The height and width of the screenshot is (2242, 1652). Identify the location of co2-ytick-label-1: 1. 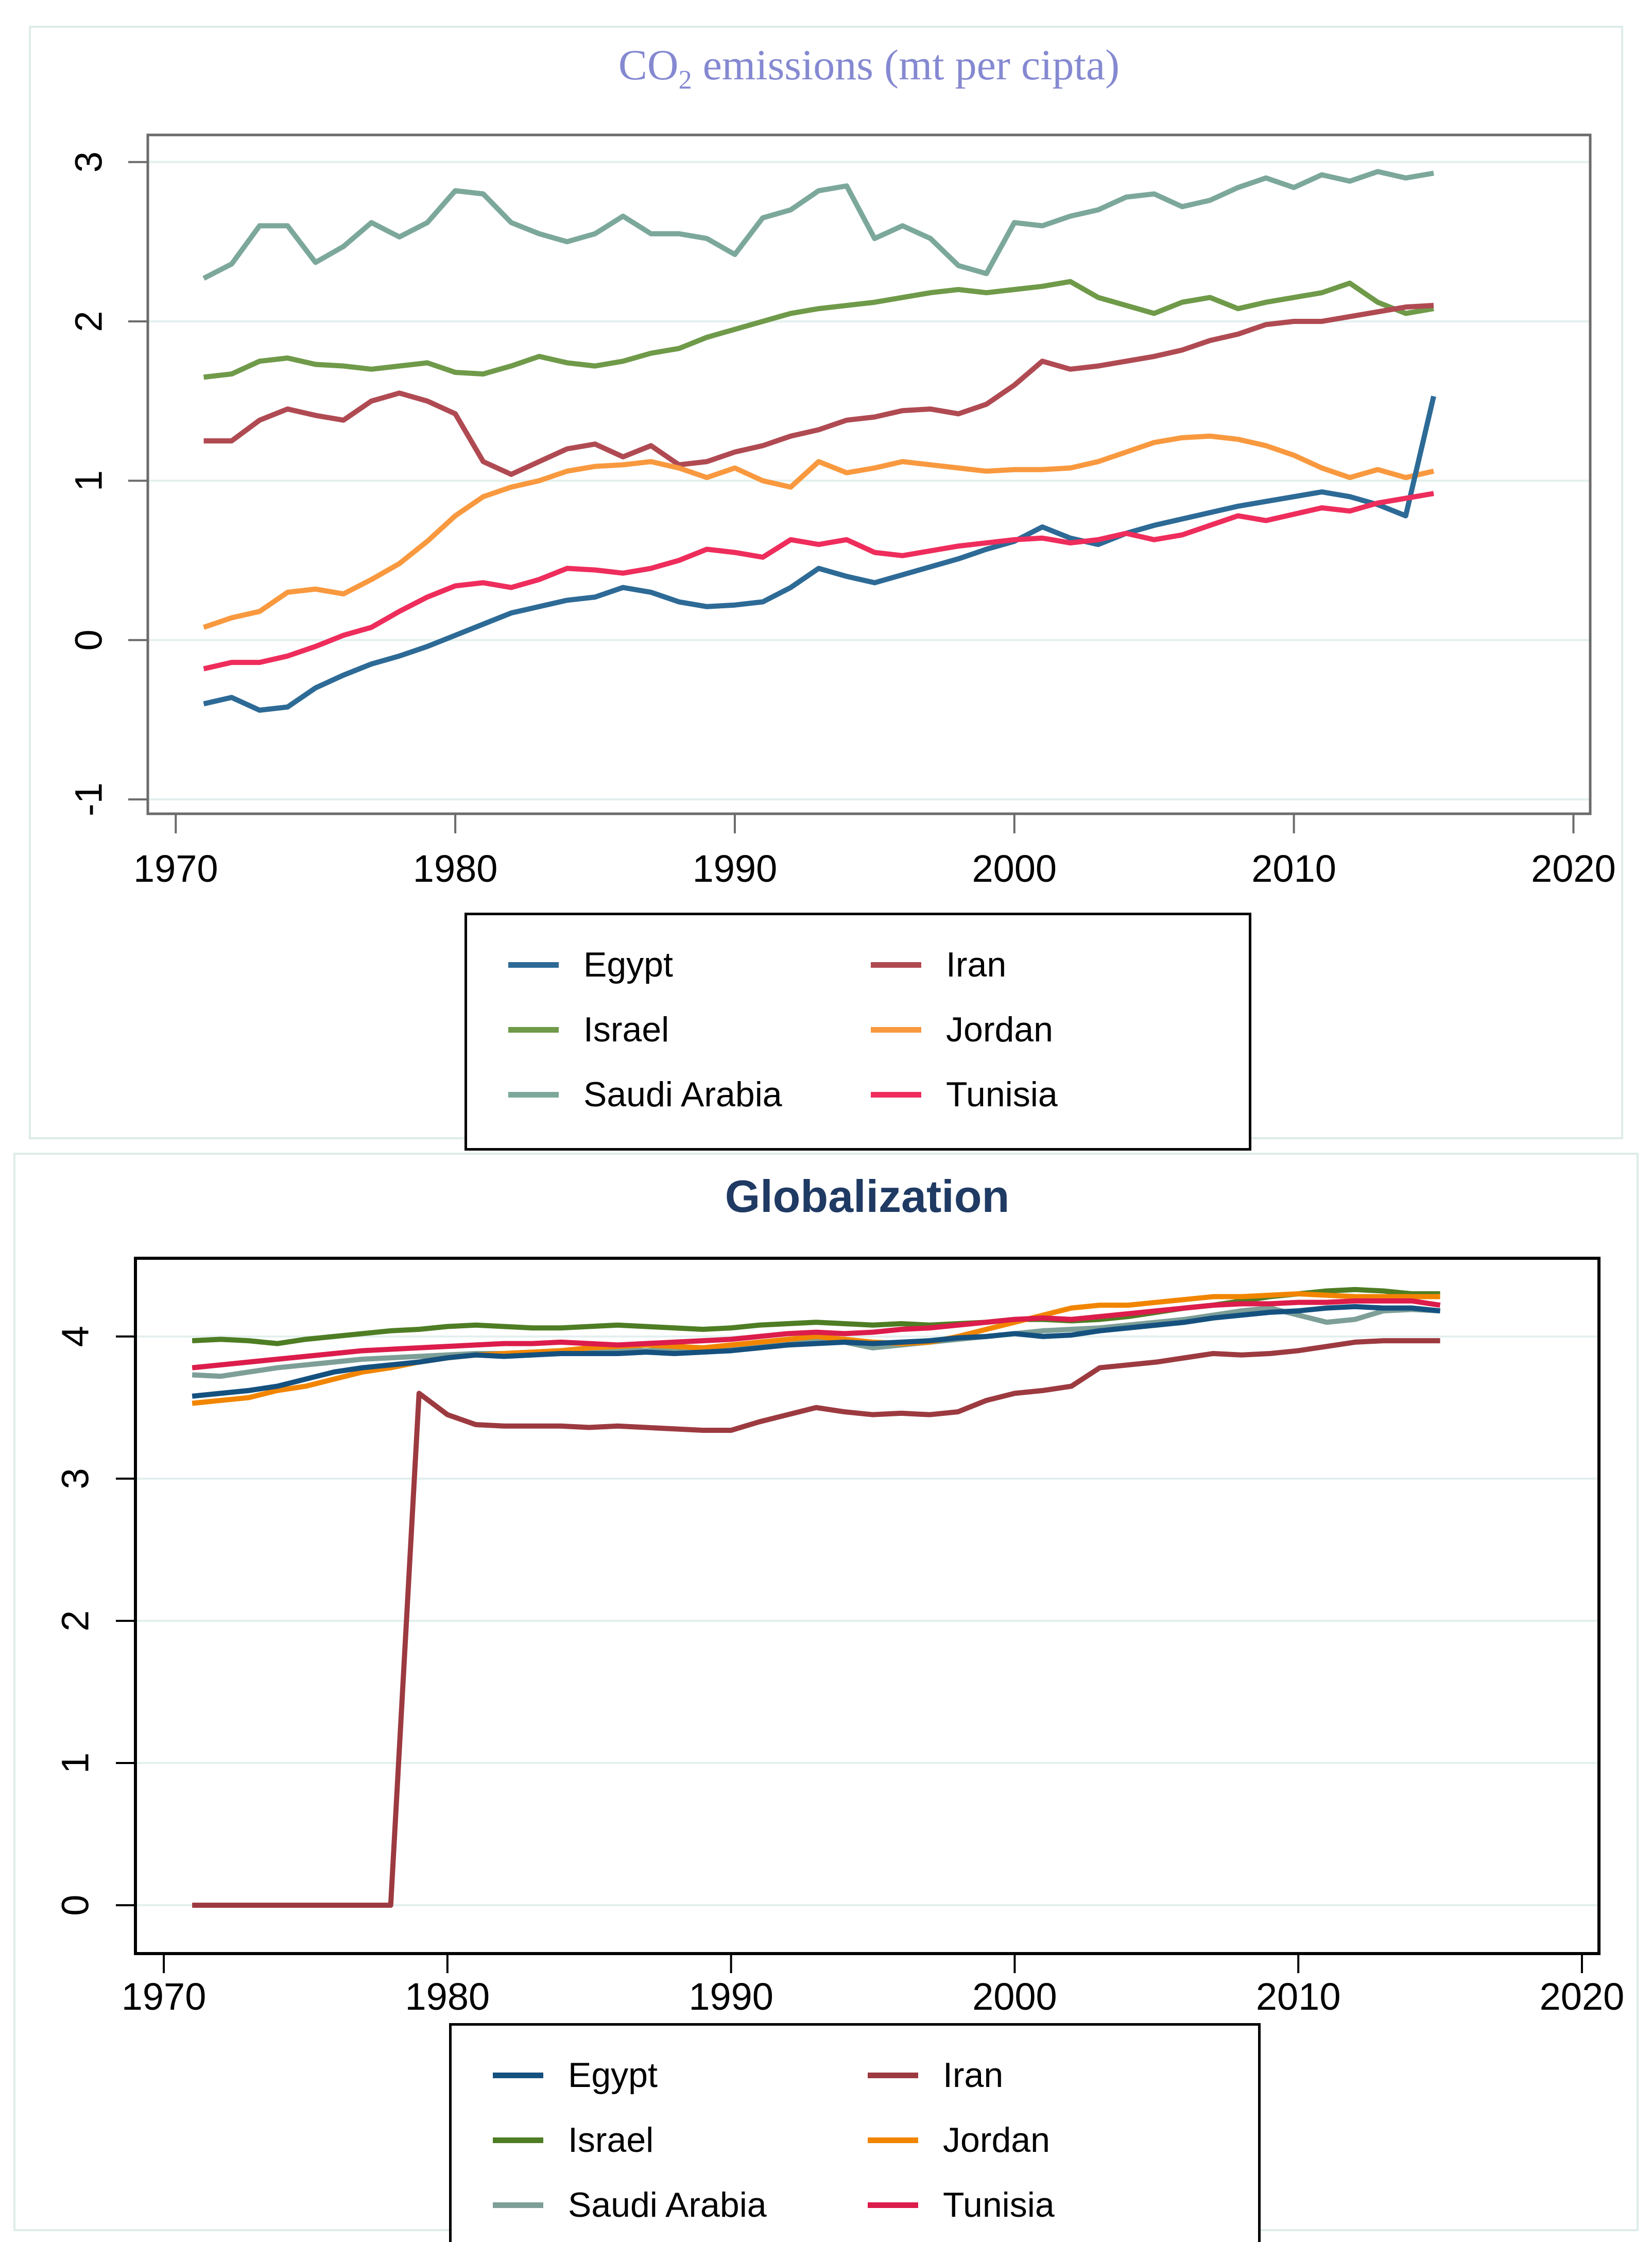
(88, 480).